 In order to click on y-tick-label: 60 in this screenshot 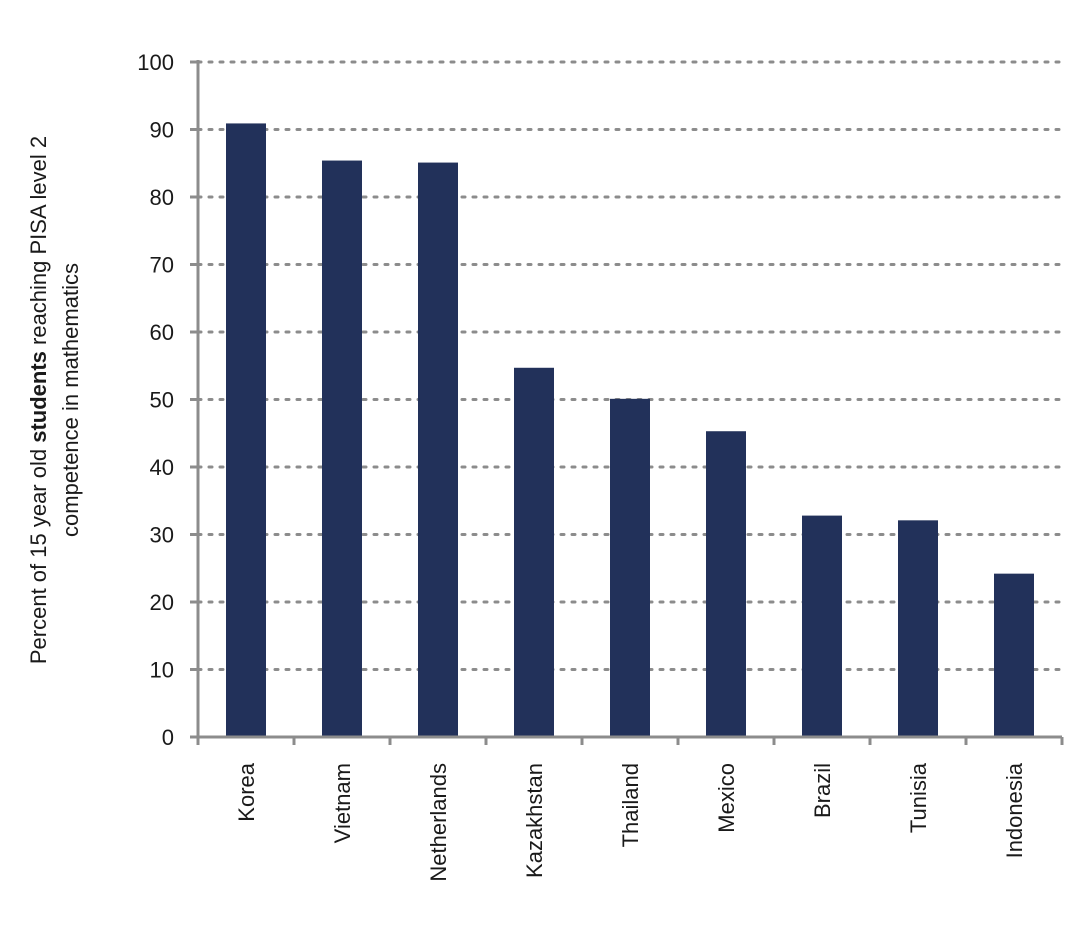, I will do `click(162, 332)`.